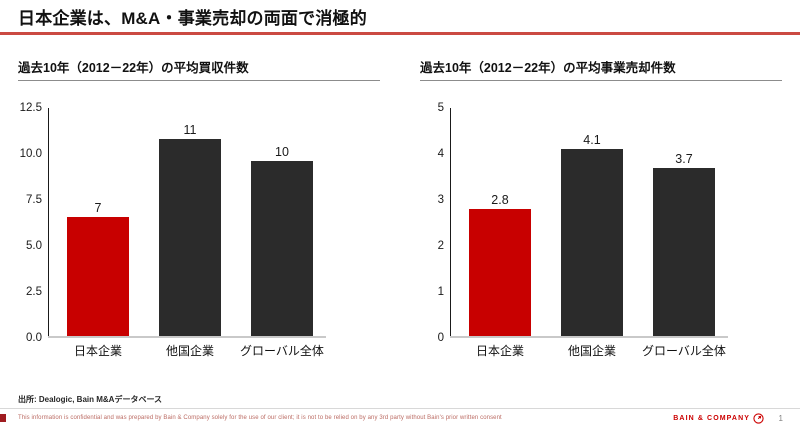 This screenshot has width=800, height=427. Describe the element at coordinates (30, 108) in the screenshot. I see `y-tick-label: 12.5` at that location.